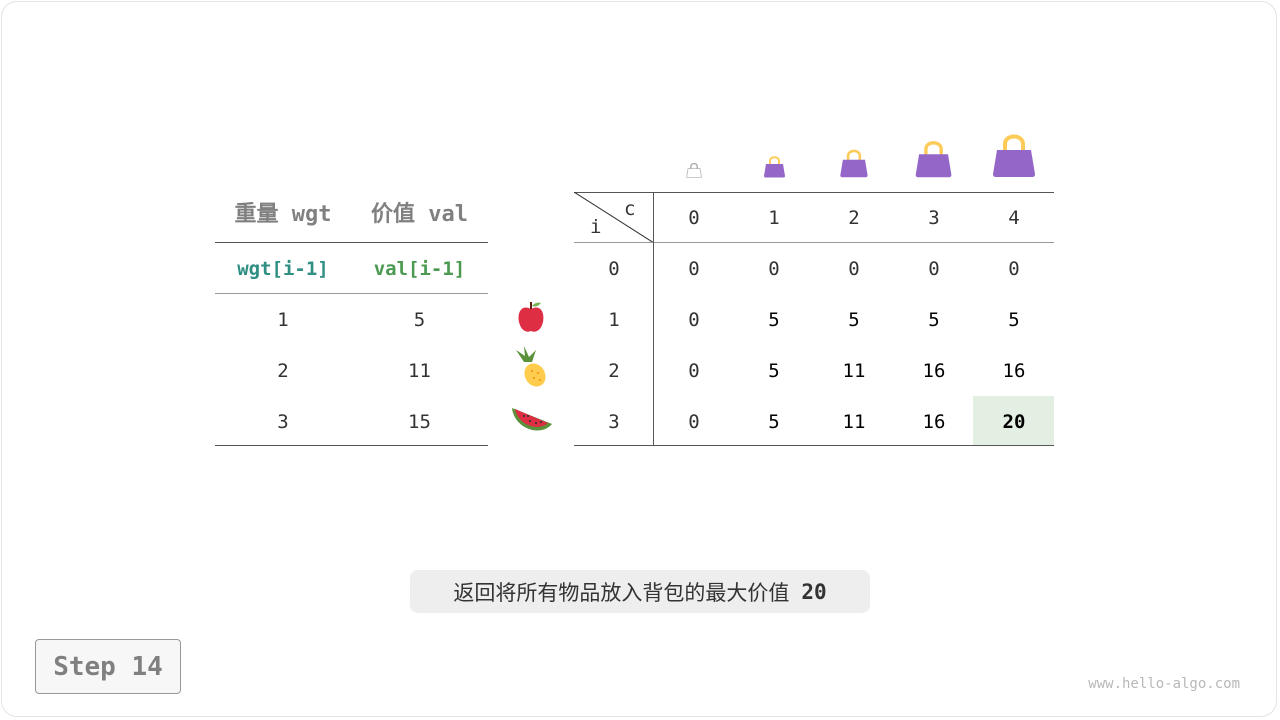  I want to click on corner-c-label: c, so click(630, 209).